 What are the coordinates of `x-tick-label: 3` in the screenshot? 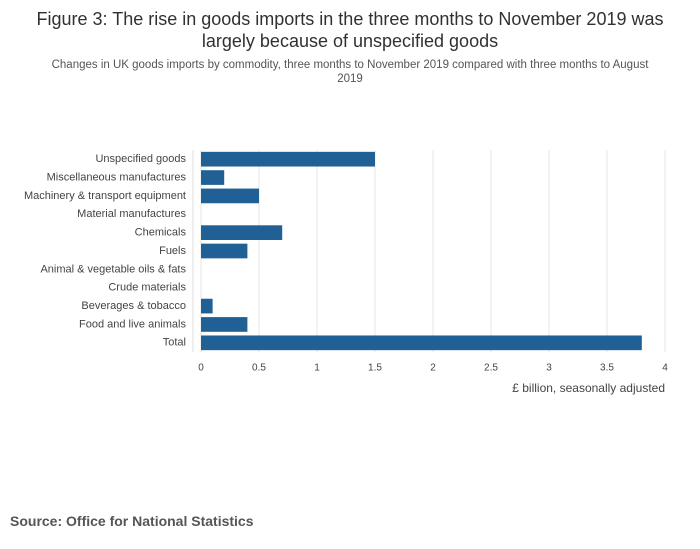 It's located at (549, 368).